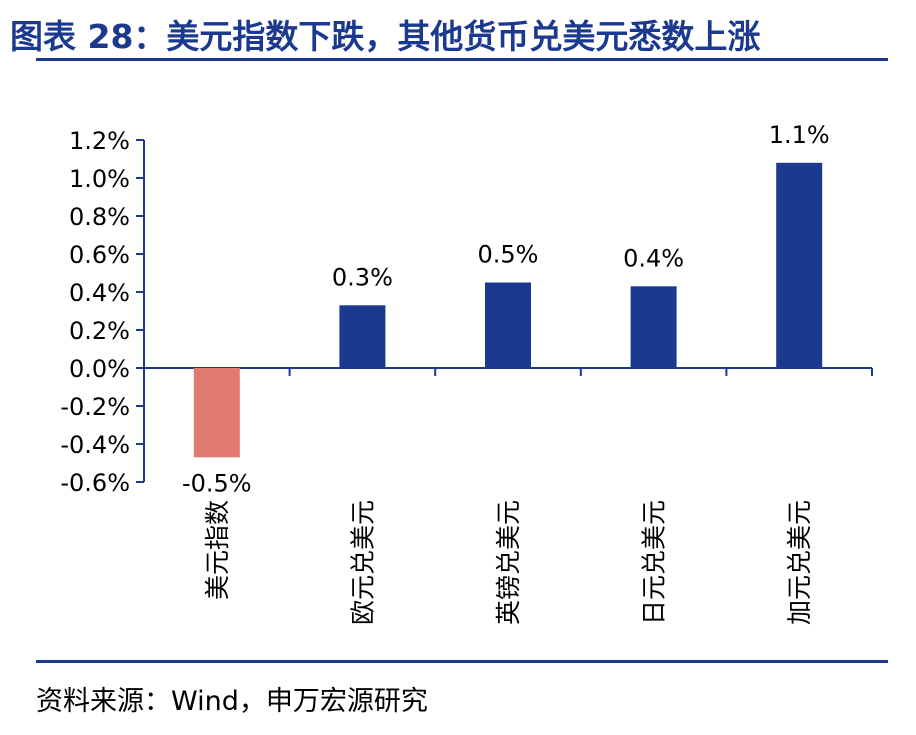 This screenshot has width=916, height=735. I want to click on y-tick-label: 0.6%, so click(99, 255).